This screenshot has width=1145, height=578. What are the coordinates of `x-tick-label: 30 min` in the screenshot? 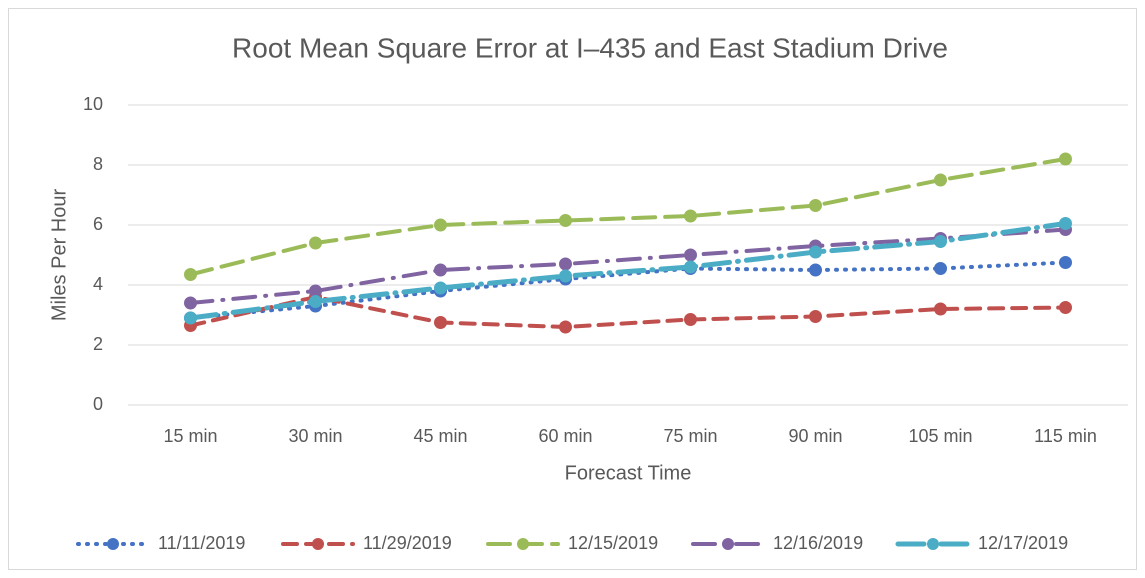 It's located at (315, 436).